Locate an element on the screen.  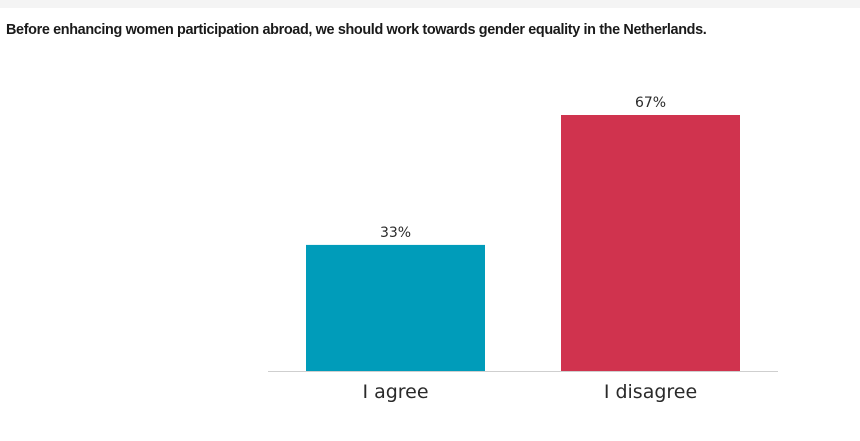
x-tick-label-2: I disagree is located at coordinates (650, 392).